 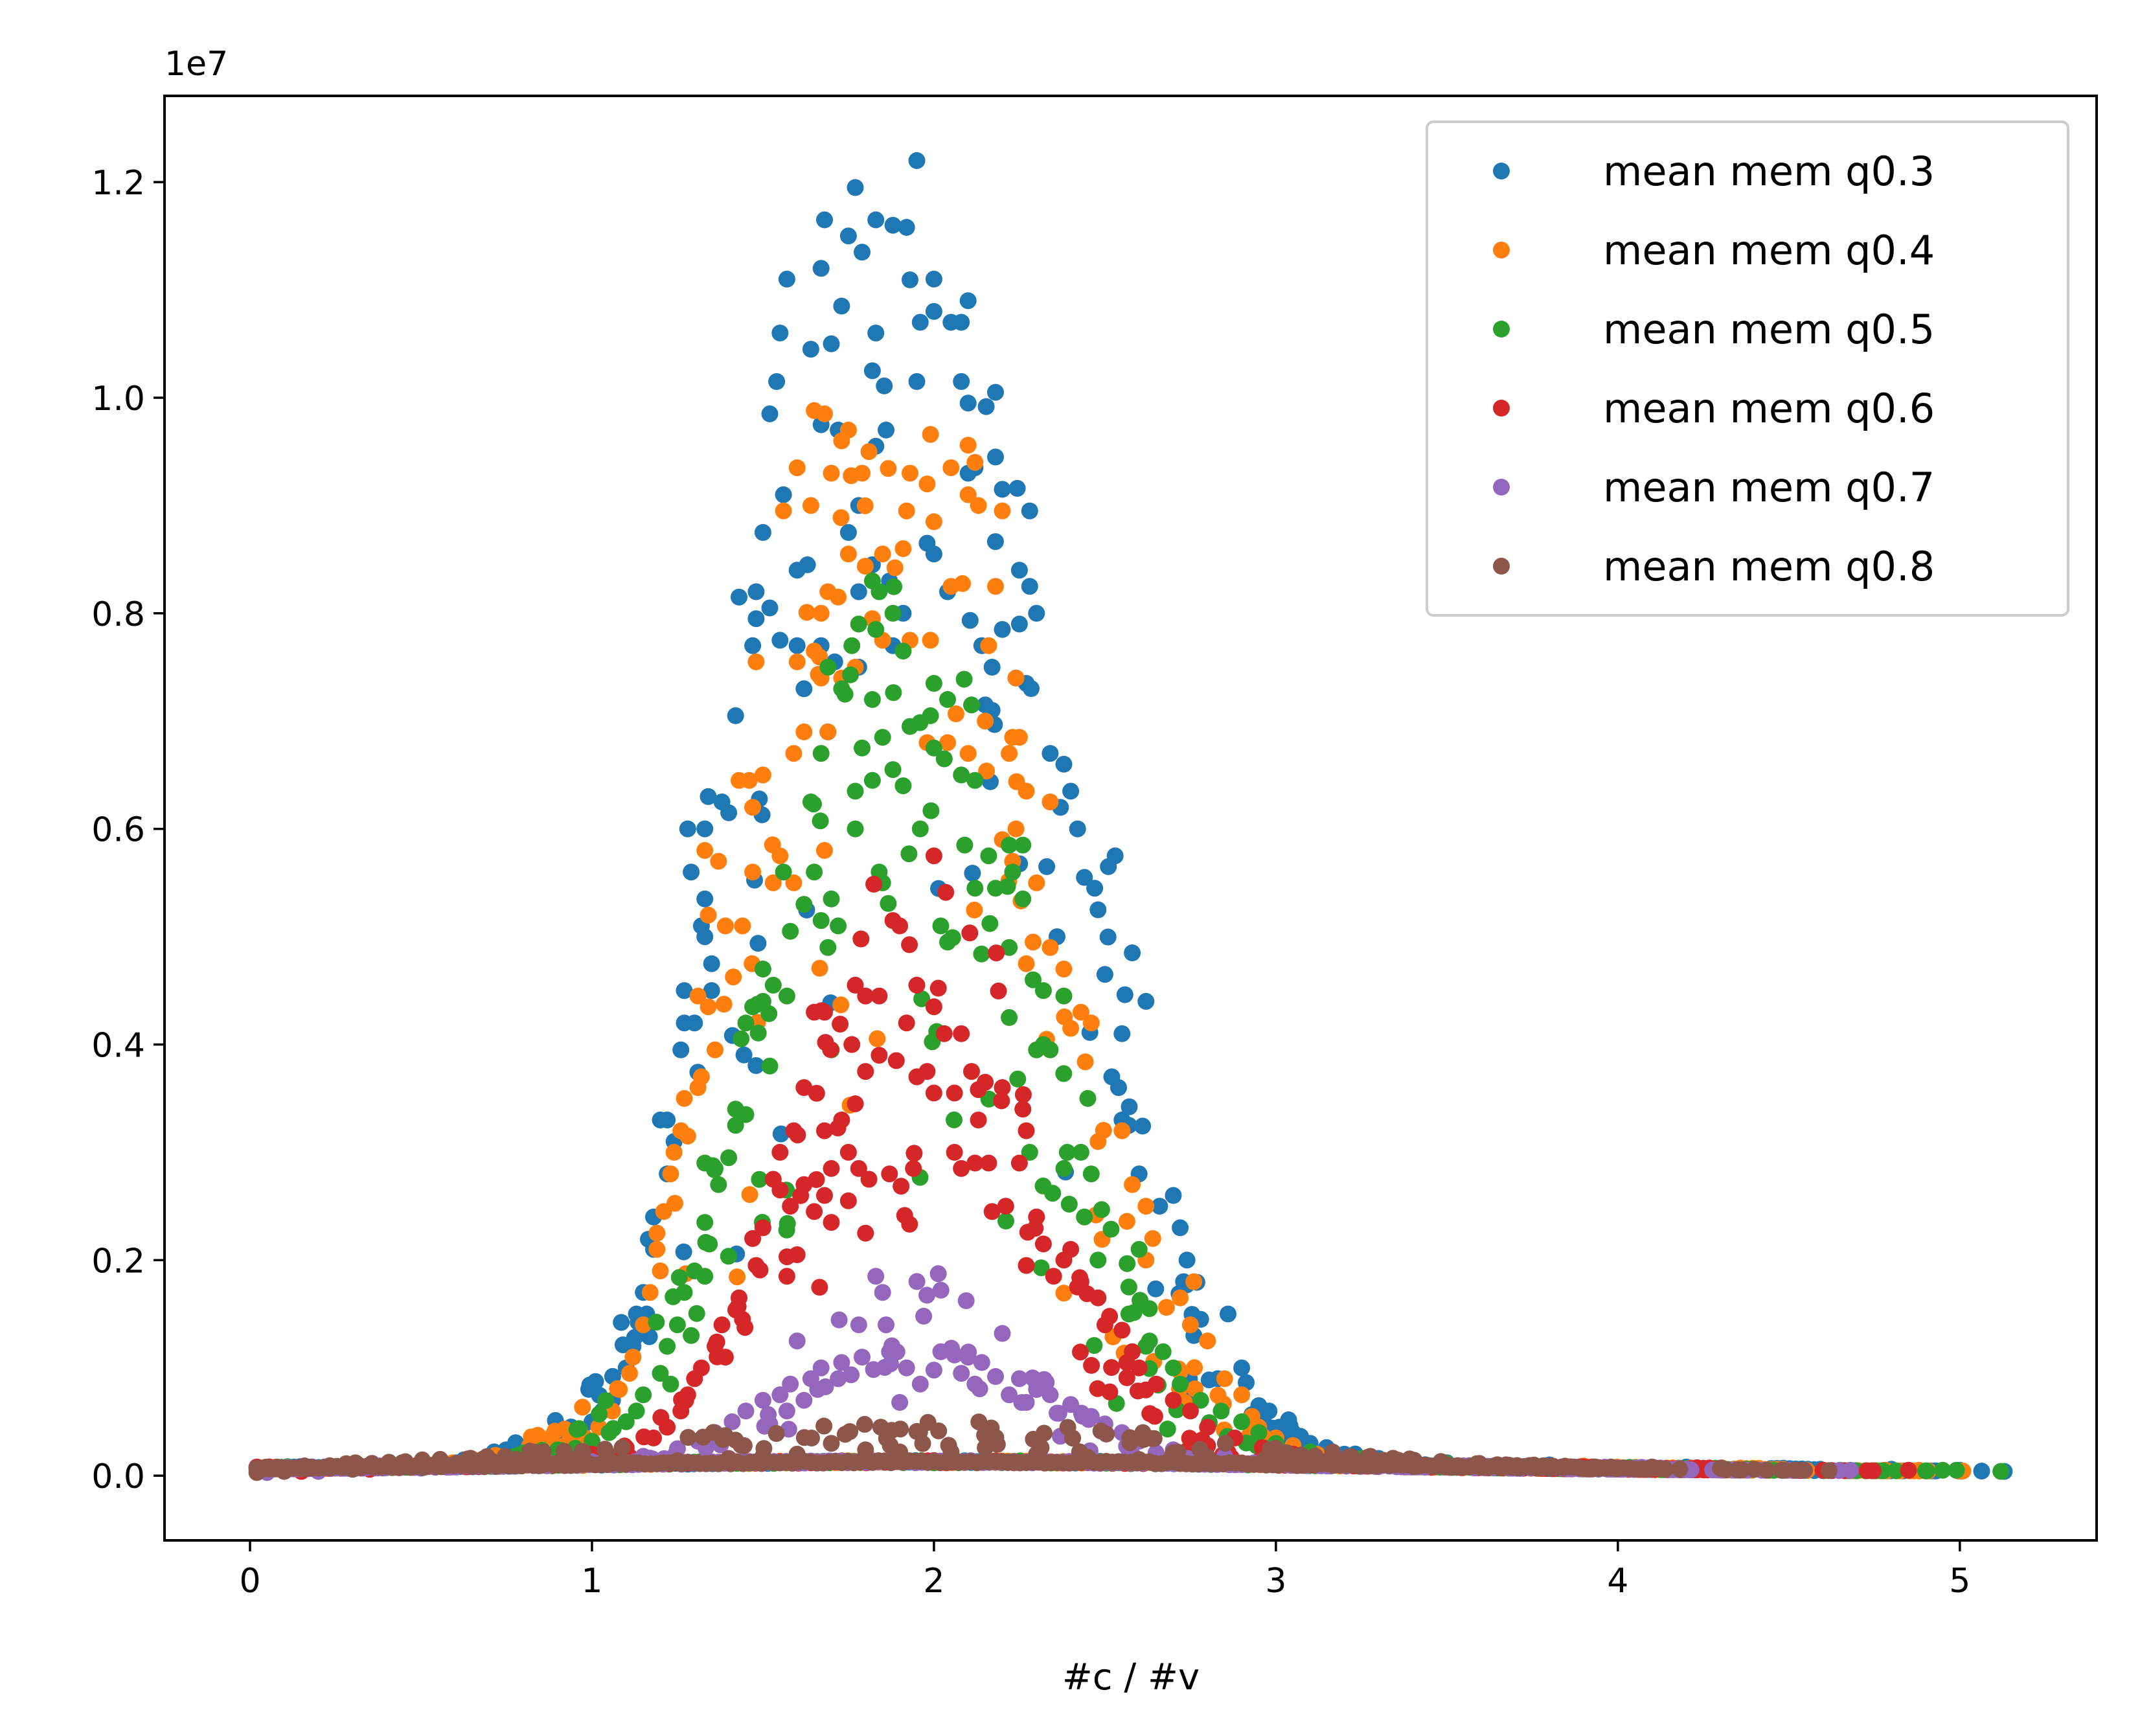 What do you see at coordinates (1275, 1582) in the screenshot?
I see `x-tick-label: 3` at bounding box center [1275, 1582].